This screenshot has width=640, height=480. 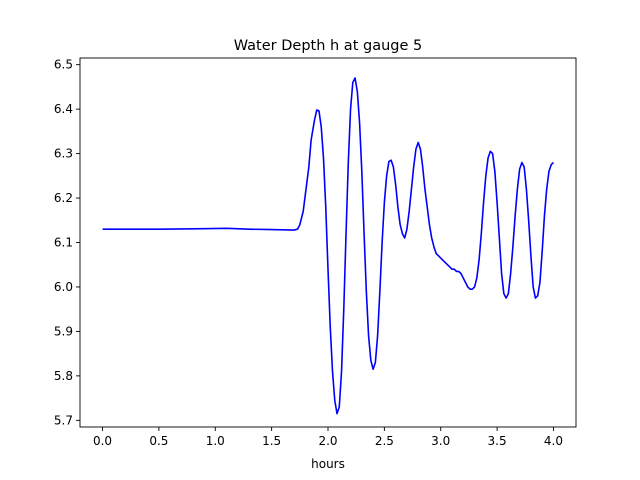 What do you see at coordinates (63, 154) in the screenshot?
I see `y-tick-label: 6.3` at bounding box center [63, 154].